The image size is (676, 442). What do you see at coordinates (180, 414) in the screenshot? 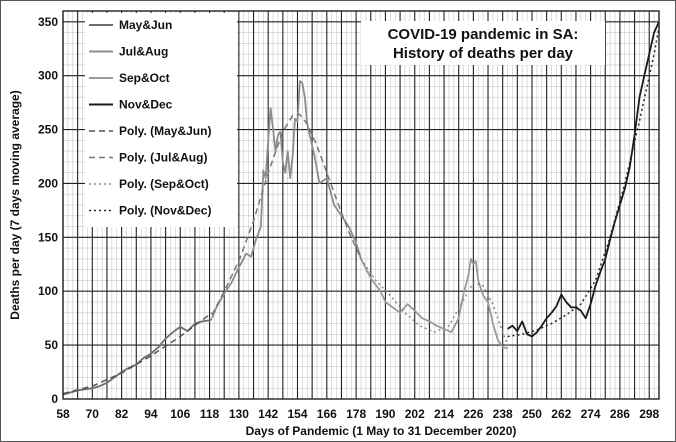
I see `x-tick-label: 106` at bounding box center [180, 414].